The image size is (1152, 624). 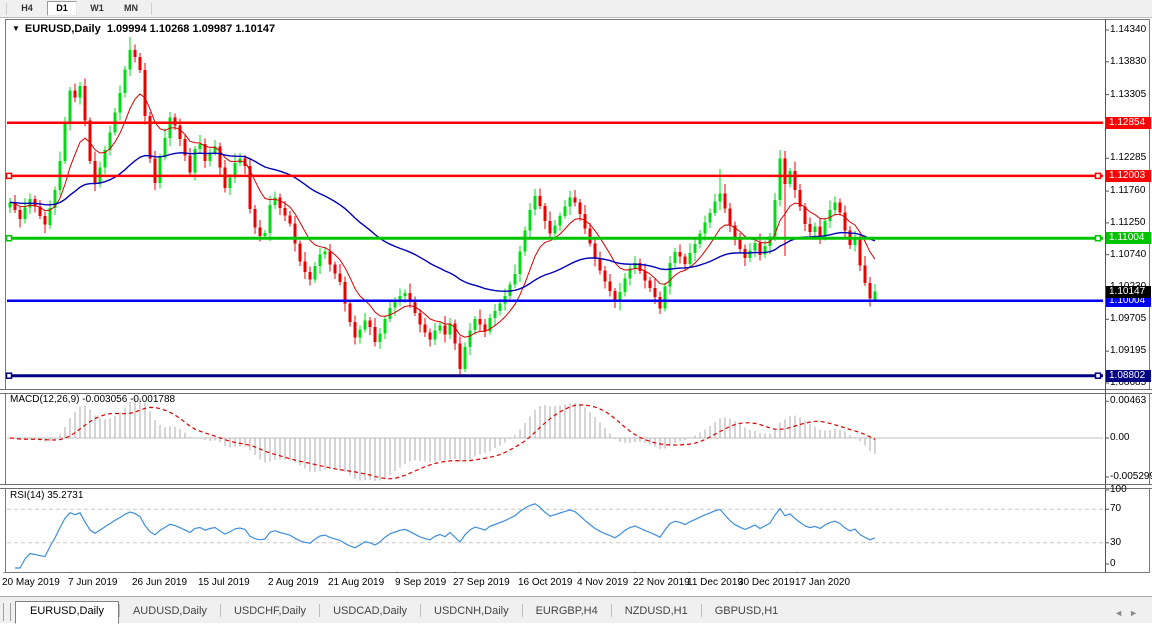 What do you see at coordinates (62, 8) in the screenshot?
I see `timeframe-button-d1: D1` at bounding box center [62, 8].